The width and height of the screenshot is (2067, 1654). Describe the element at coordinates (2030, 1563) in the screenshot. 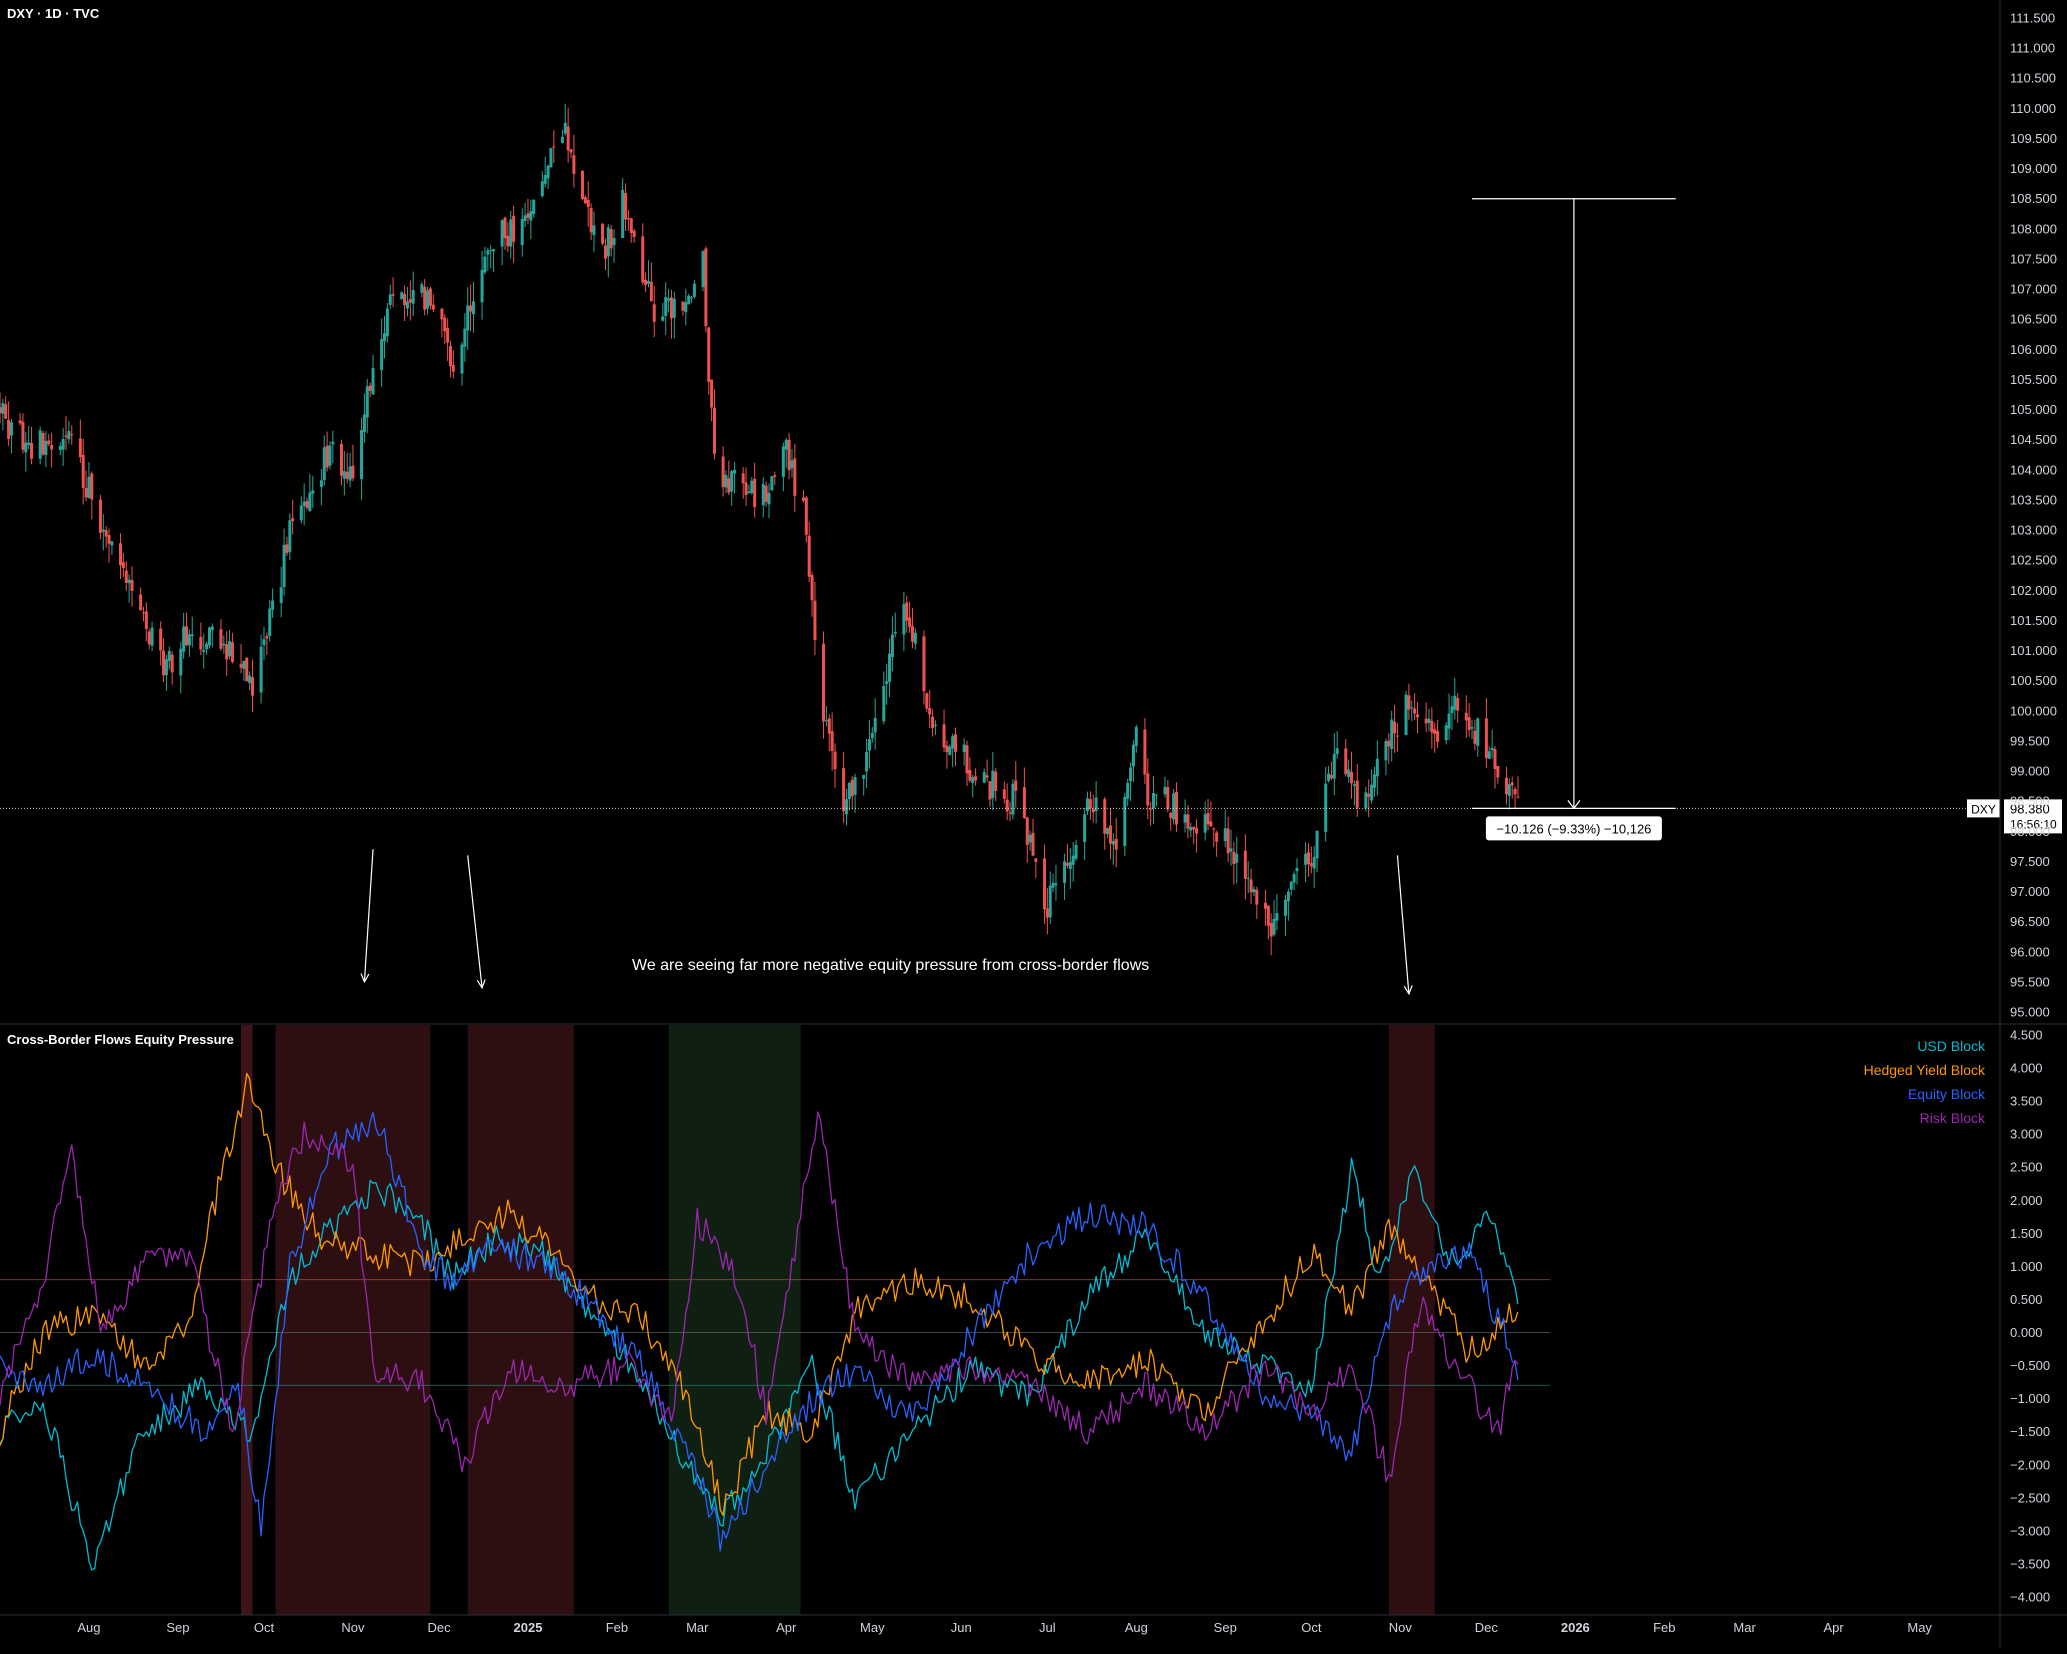

I see `indicator-tick-label: −3.500` at that location.